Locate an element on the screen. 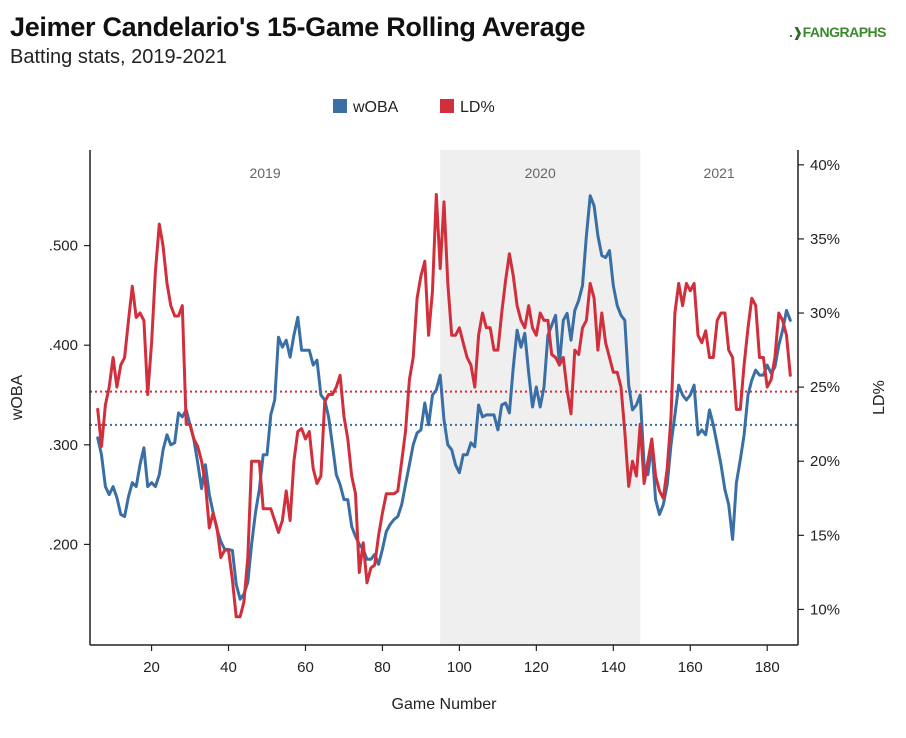  x-tick-label: 120 is located at coordinates (536, 667).